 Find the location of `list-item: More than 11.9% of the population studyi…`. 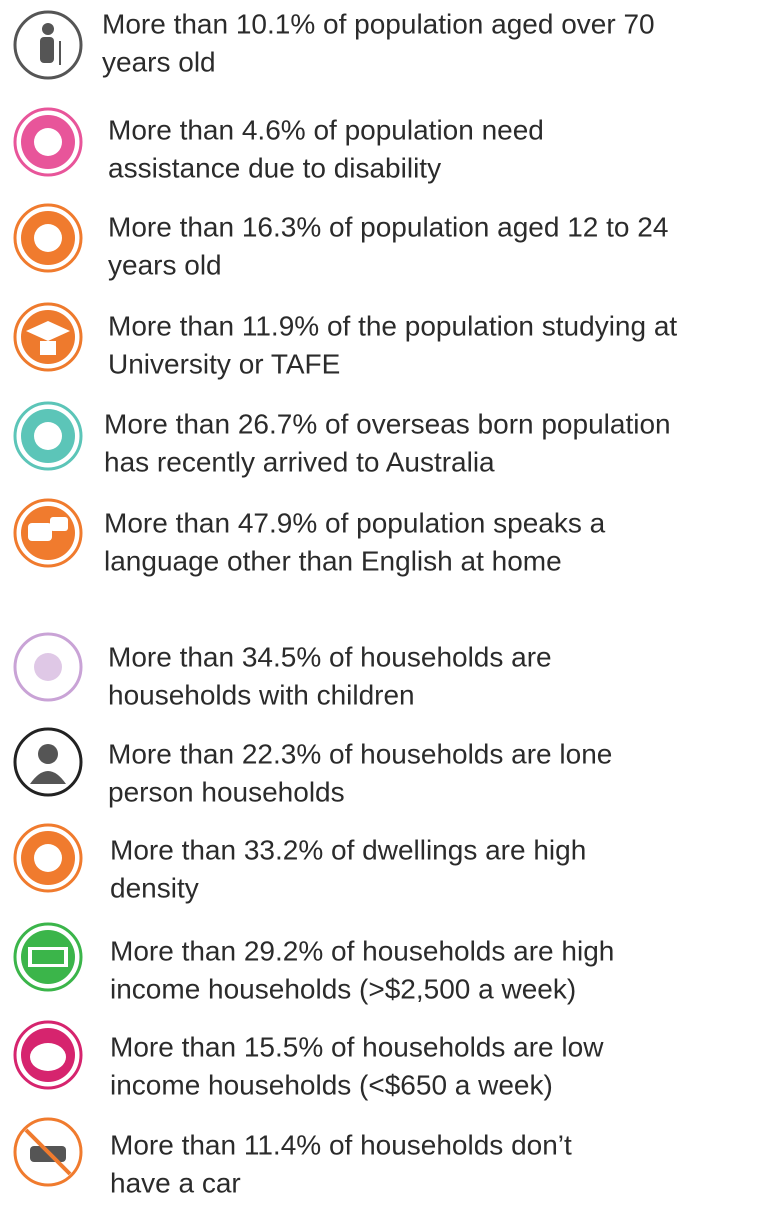

list-item: More than 11.9% of the population studyi… is located at coordinates (345, 340).